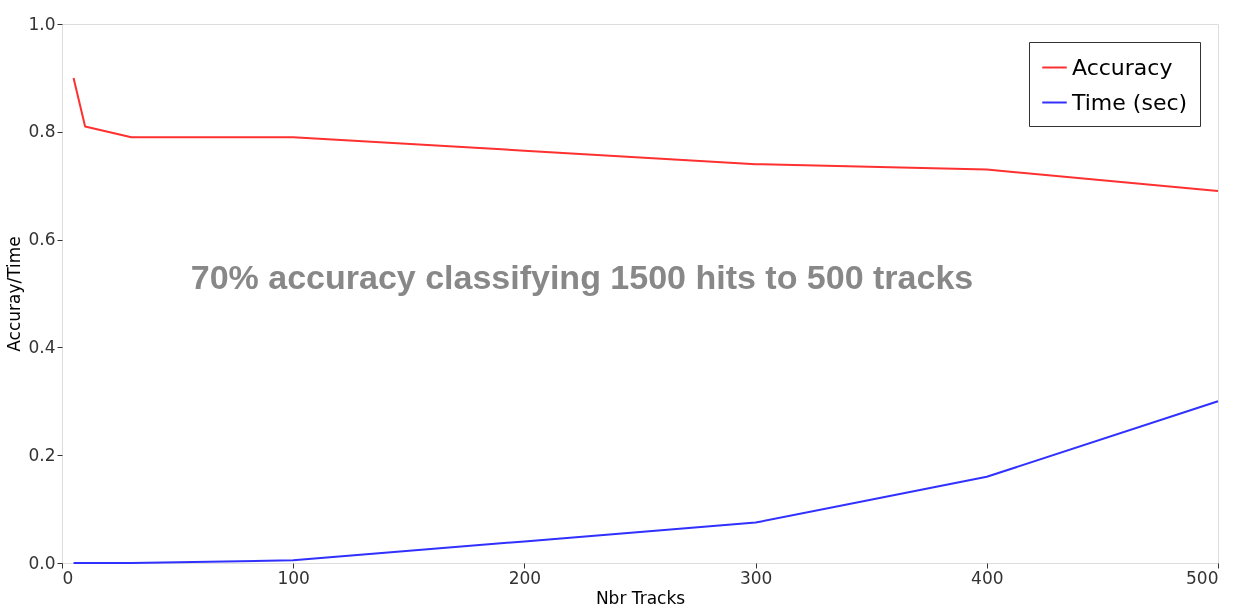 This screenshot has height=611, width=1239. Describe the element at coordinates (42, 131) in the screenshot. I see `y-tick-label: 0.8` at that location.